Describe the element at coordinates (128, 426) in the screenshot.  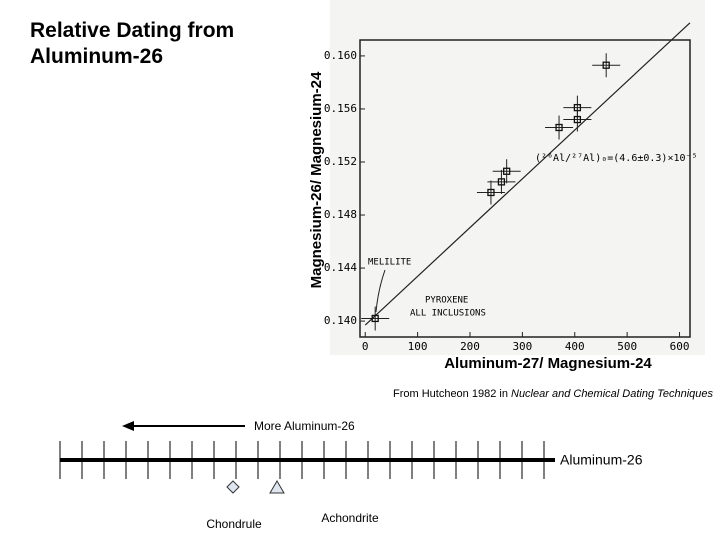
I see `arrow-head` at that location.